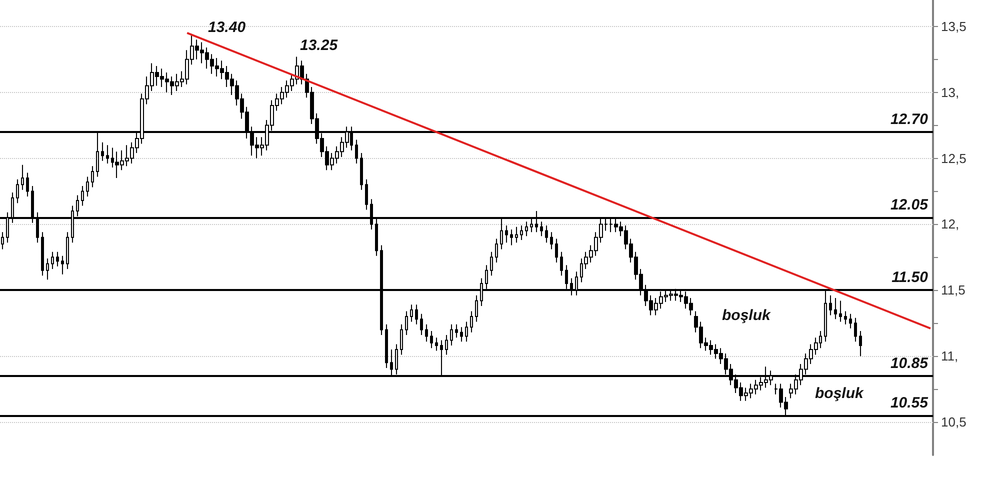 Image resolution: width=1000 pixels, height=486 pixels. What do you see at coordinates (909, 119) in the screenshot?
I see `ref-line-label: 12.70` at bounding box center [909, 119].